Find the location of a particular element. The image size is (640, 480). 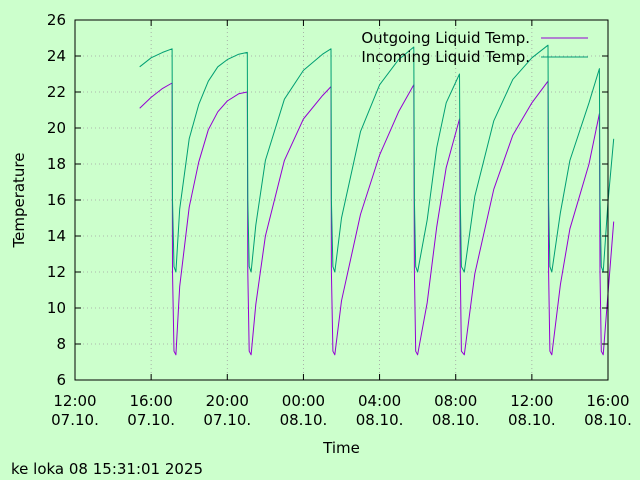

x-axis-label: Time is located at coordinates (341, 448).